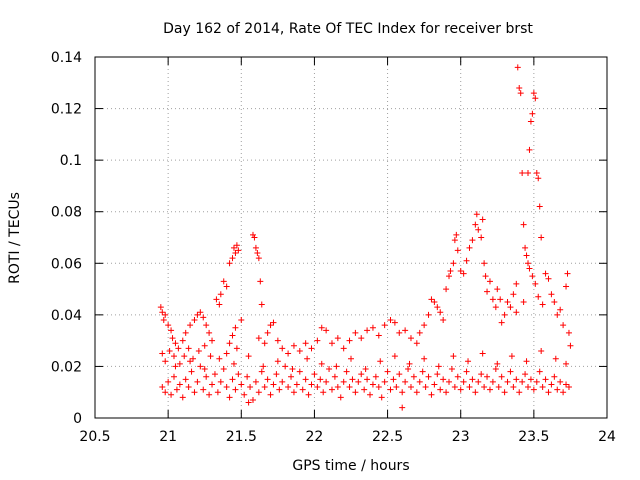 The width and height of the screenshot is (640, 480). What do you see at coordinates (241, 437) in the screenshot?
I see `x-tick-label: 21.5` at bounding box center [241, 437].